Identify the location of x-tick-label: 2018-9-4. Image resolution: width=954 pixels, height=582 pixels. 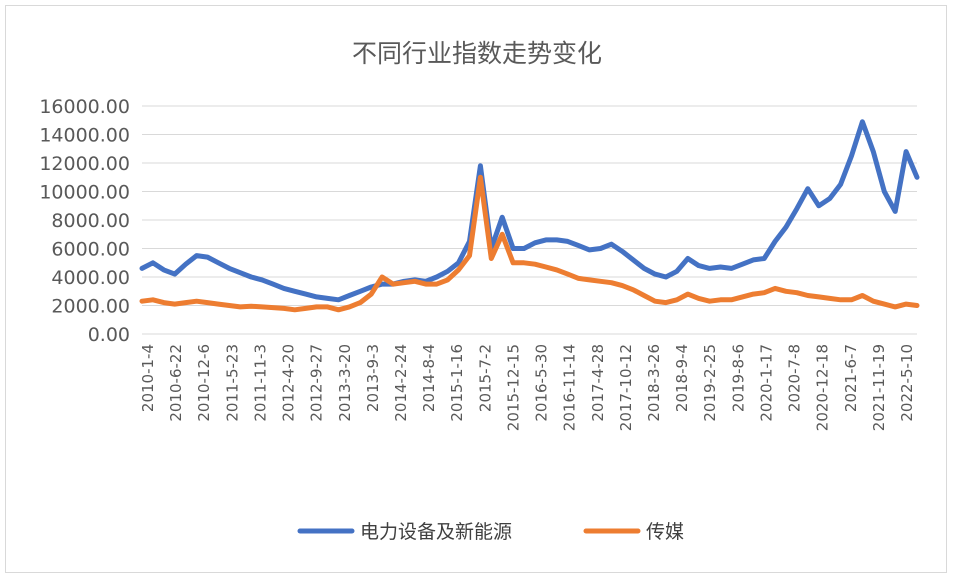
(682, 378).